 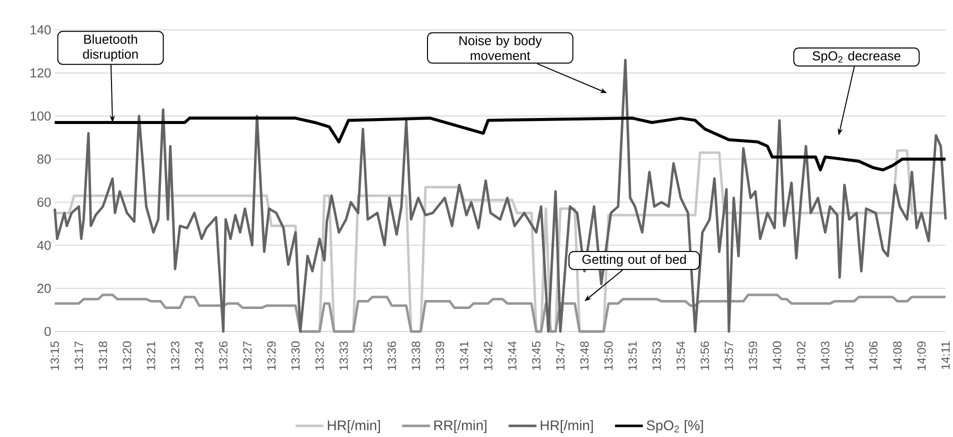 I want to click on x-tick-label: 14:03, so click(x=825, y=355).